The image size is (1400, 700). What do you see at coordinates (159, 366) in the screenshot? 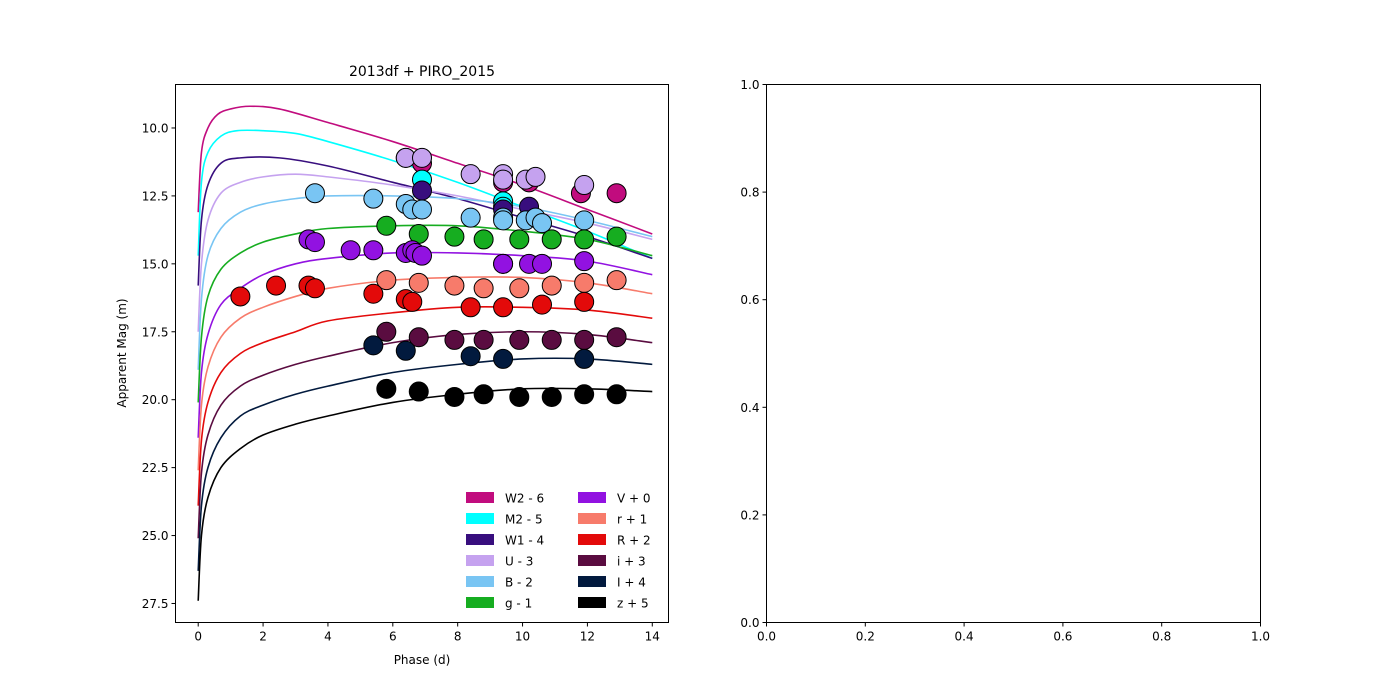
I see `y-axis-ticks-left: 10.0 12.5 15.0 17.5 20.0 22.5 25.0 27.5` at bounding box center [159, 366].